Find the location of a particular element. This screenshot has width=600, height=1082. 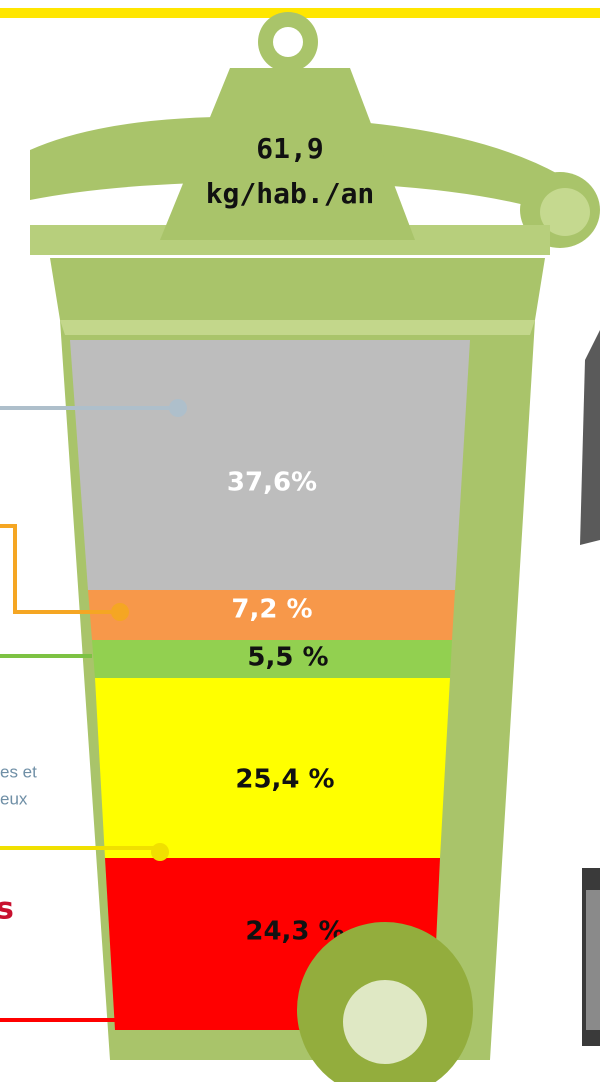

segment-label: 7,2 % is located at coordinates (271, 610).